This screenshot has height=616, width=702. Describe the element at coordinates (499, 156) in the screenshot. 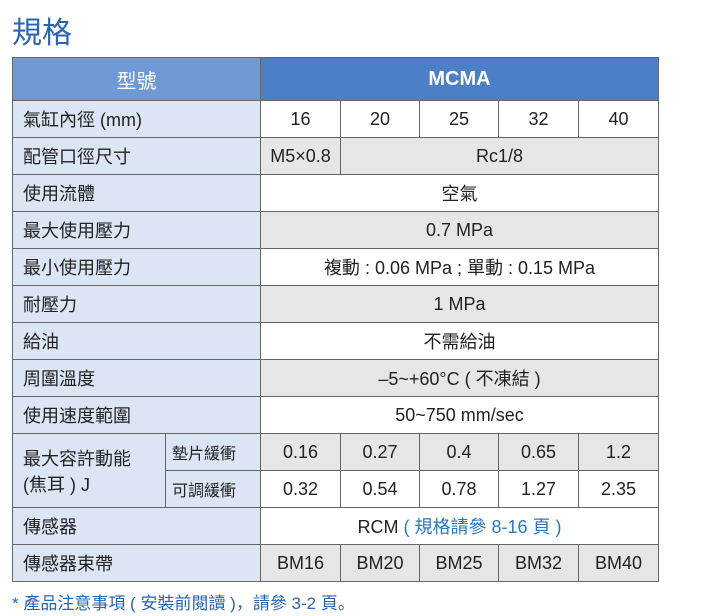

I see `cell: Rc1/8` at that location.